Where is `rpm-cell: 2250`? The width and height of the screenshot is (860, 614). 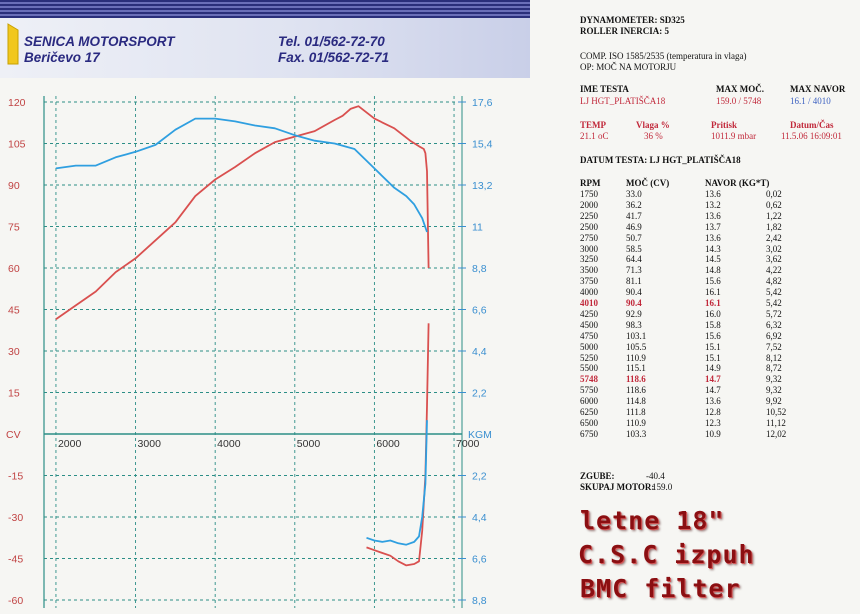 rpm-cell: 2250 is located at coordinates (589, 215).